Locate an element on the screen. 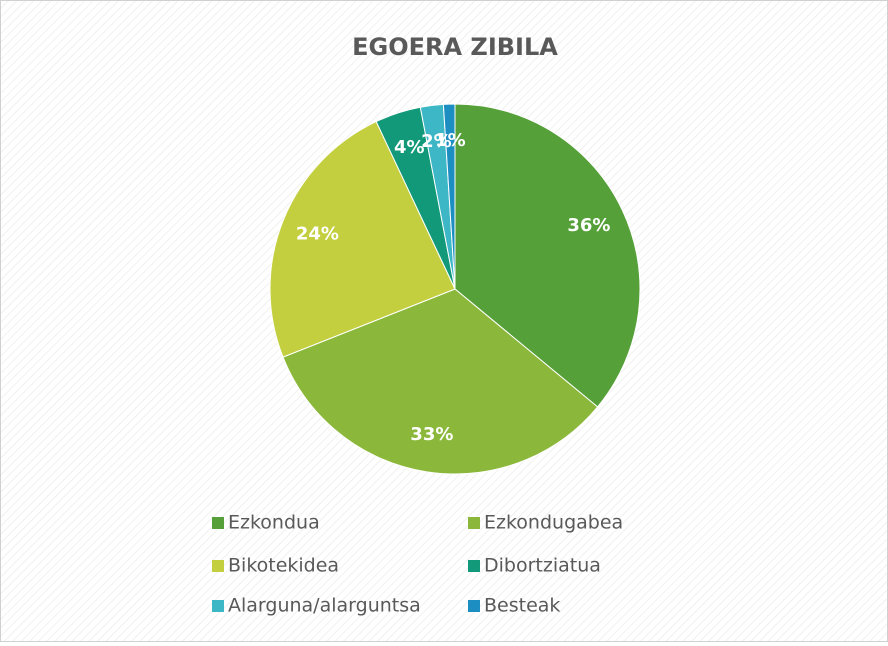 The image size is (888, 646). chart-title: EGOERA ZIBILA is located at coordinates (455, 47).